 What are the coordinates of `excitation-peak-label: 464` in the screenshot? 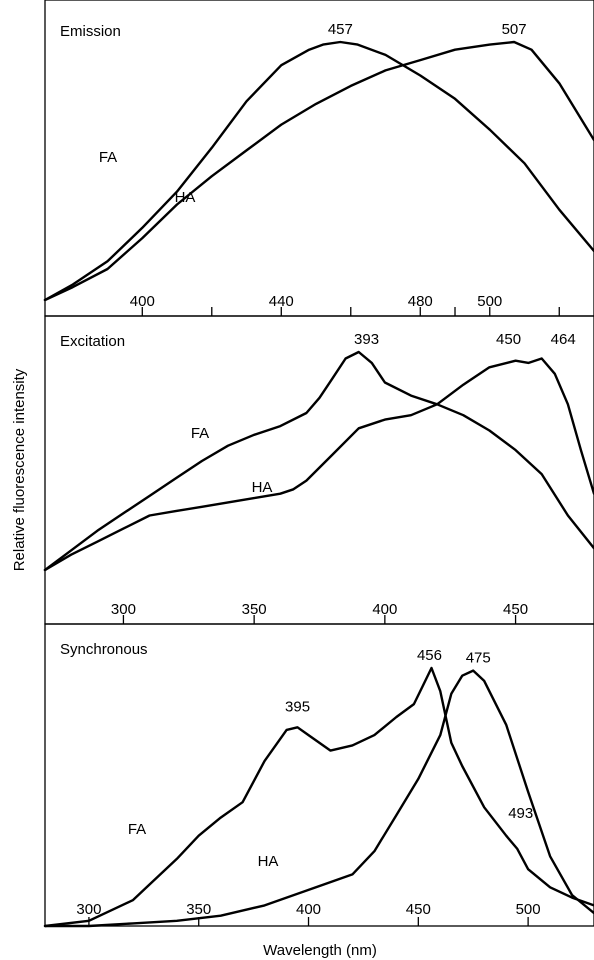 It's located at (563, 339).